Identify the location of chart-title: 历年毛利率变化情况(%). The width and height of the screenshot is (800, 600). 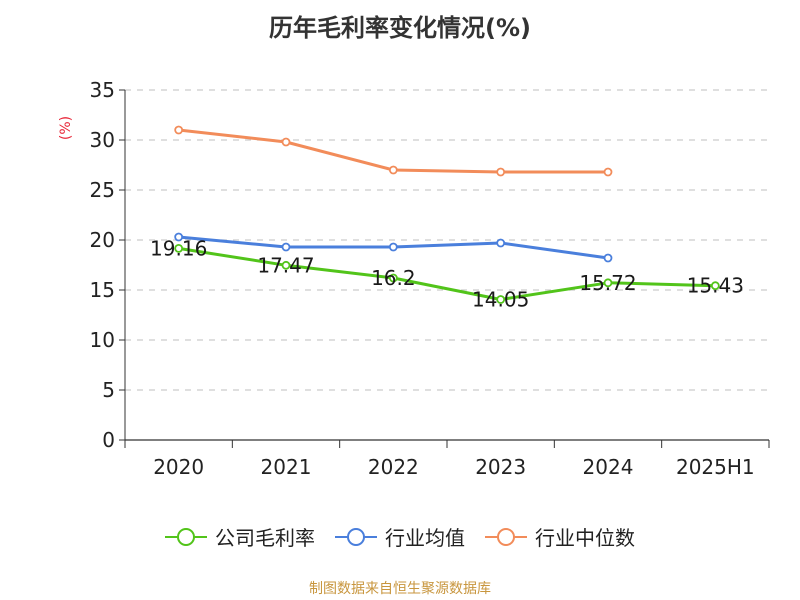
(400, 28).